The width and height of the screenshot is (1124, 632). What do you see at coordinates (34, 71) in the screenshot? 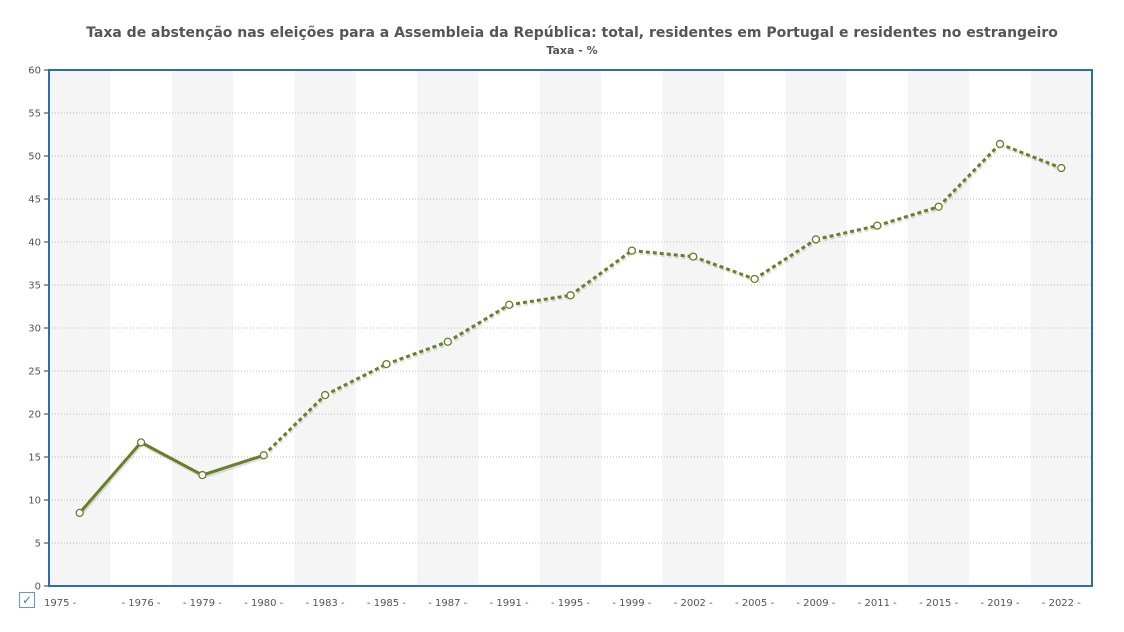
I see `y-tick-label: 60` at bounding box center [34, 71].